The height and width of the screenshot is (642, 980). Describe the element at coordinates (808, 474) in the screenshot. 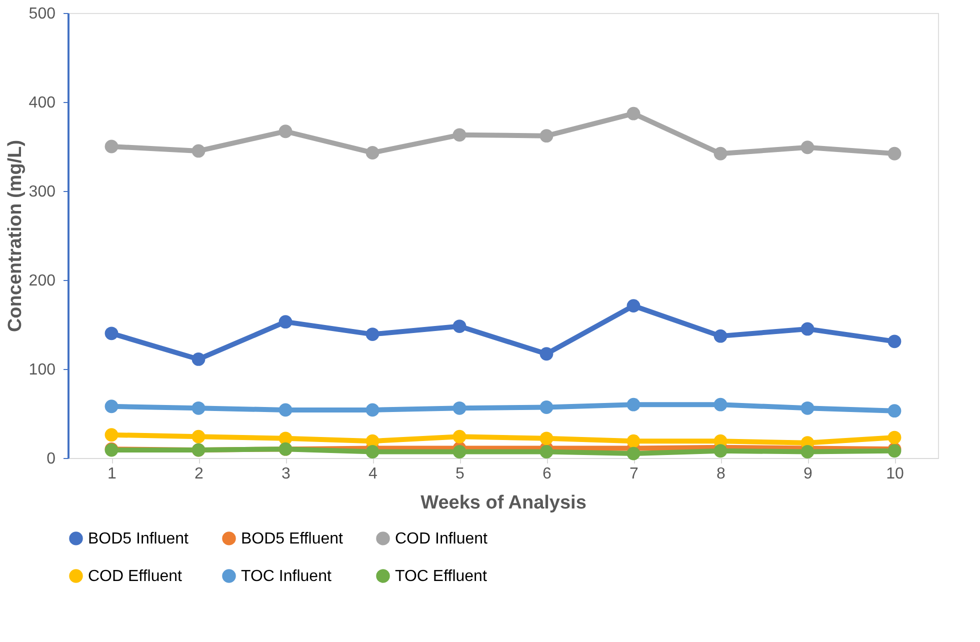

I see `x-tick-label: 9` at that location.